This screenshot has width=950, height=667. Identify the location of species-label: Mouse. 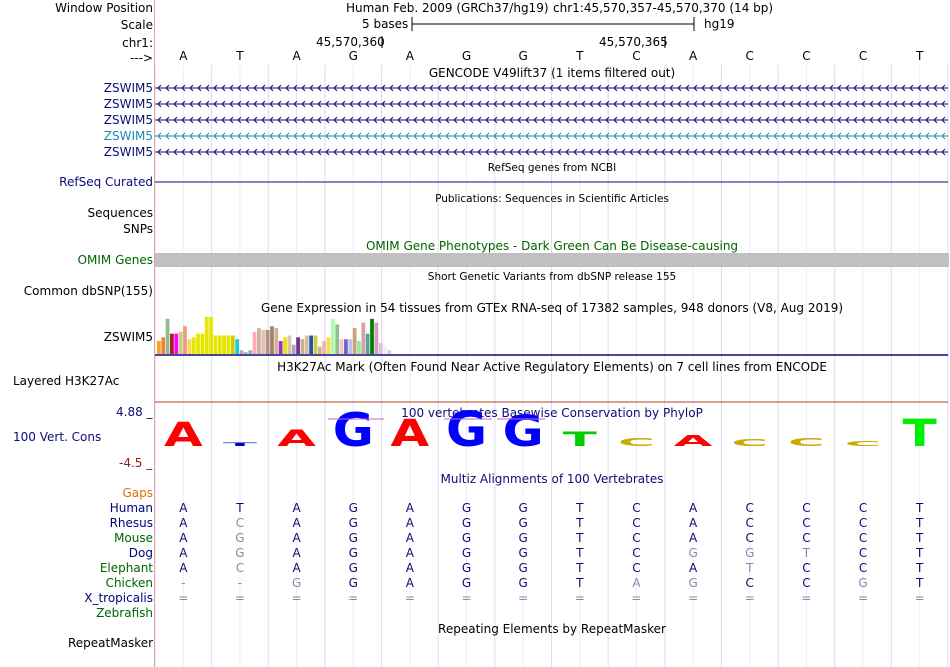
(133, 538).